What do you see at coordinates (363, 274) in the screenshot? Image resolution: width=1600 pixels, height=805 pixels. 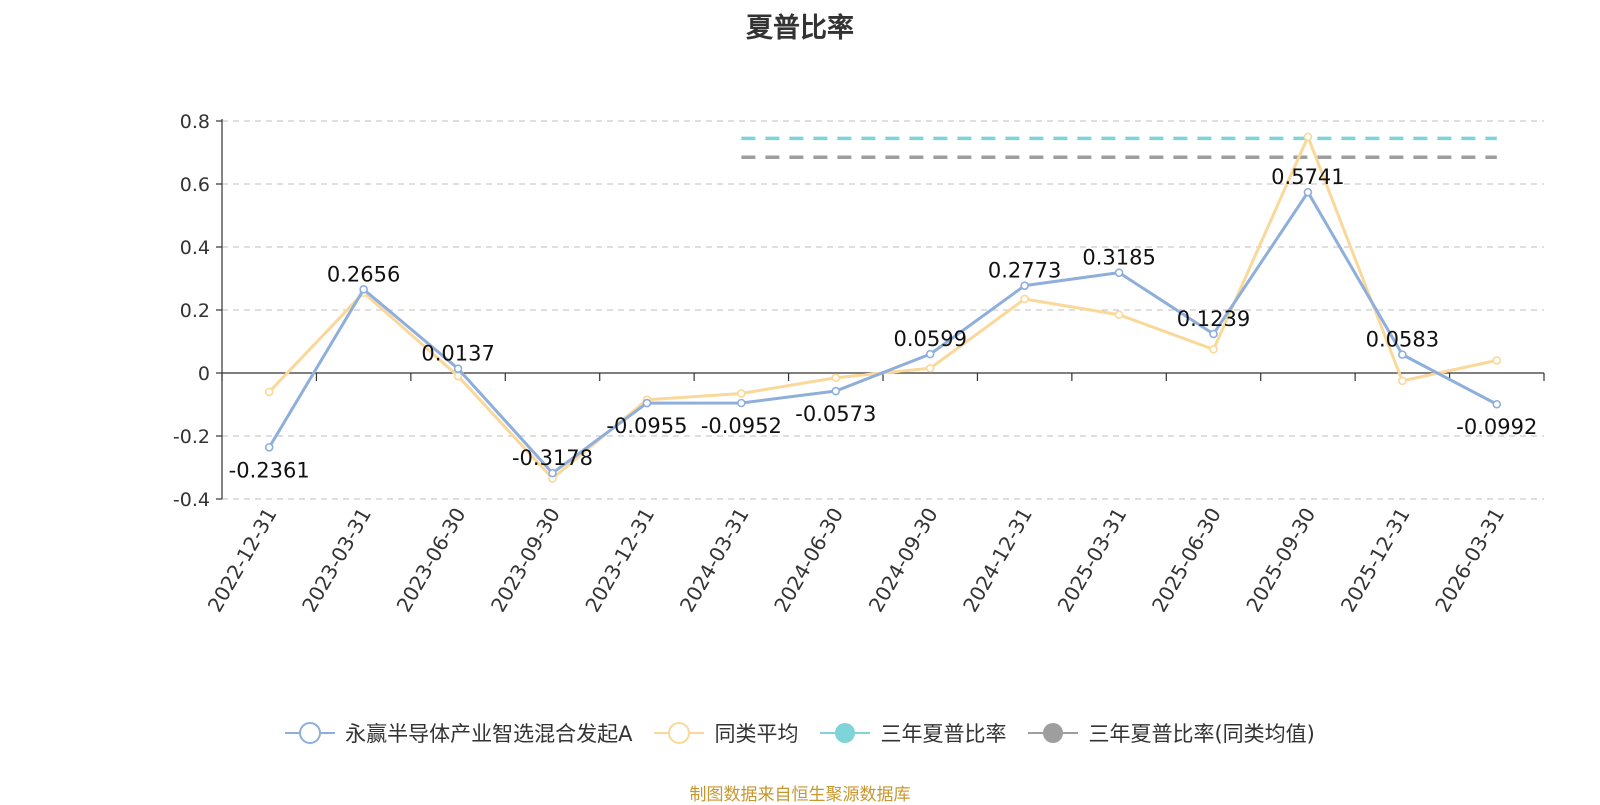 I see `fund-data-label: 0.2656` at bounding box center [363, 274].